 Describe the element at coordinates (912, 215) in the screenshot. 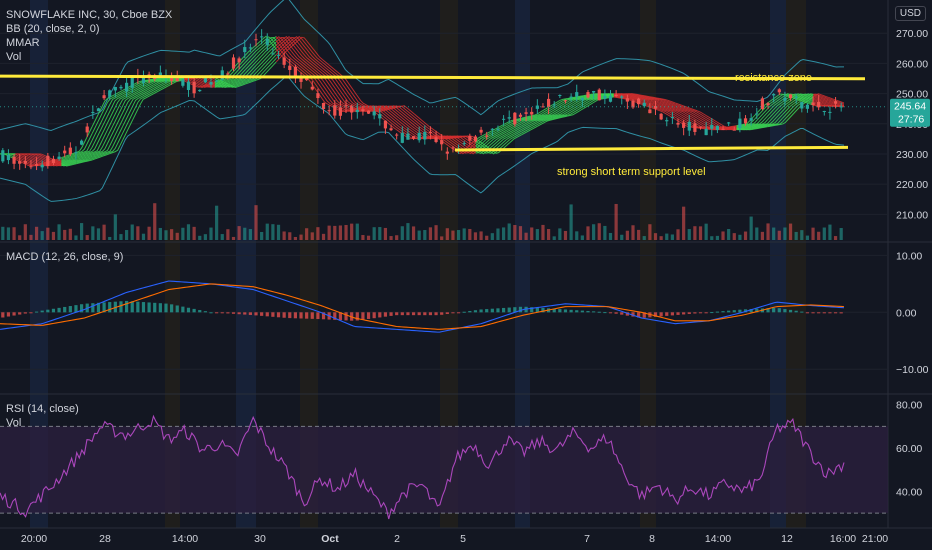

I see `price-tick-label: 210.00` at that location.